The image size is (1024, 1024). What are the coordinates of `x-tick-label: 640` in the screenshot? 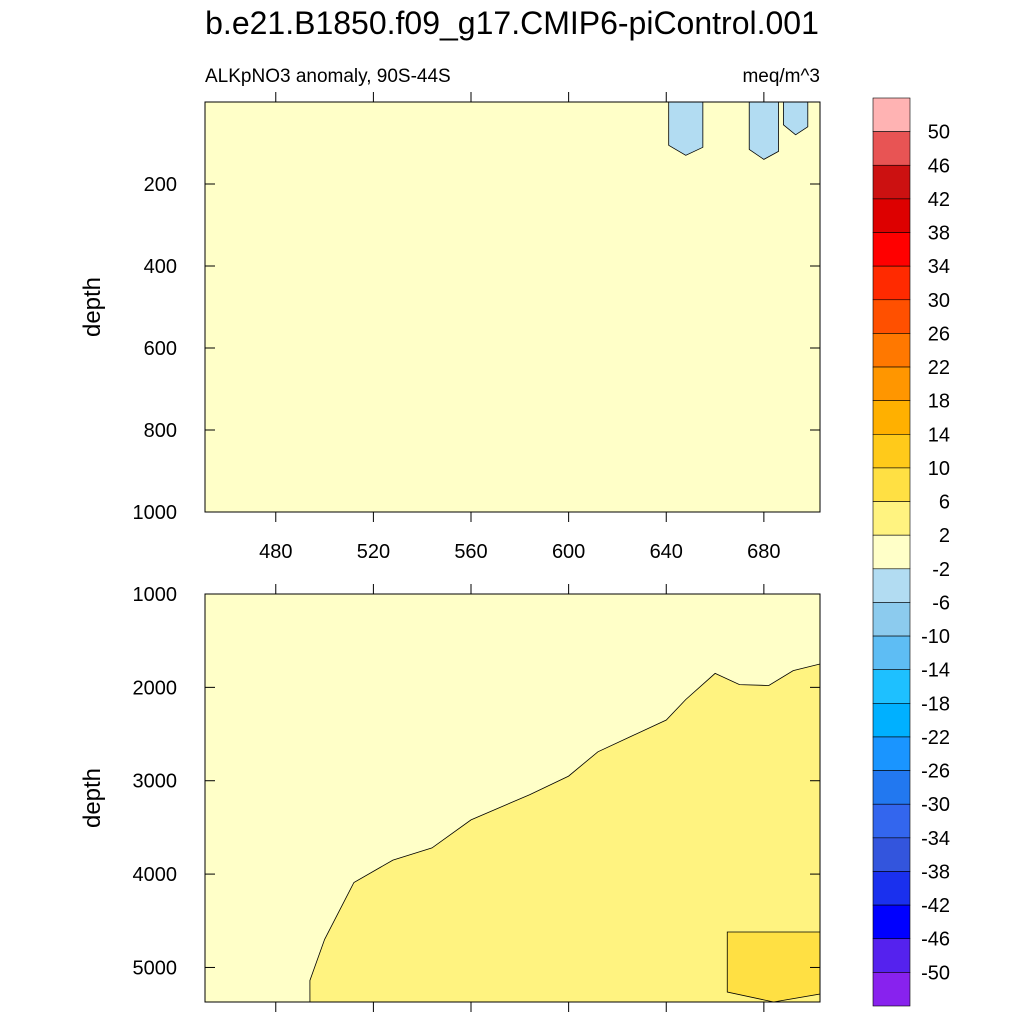 It's located at (666, 552).